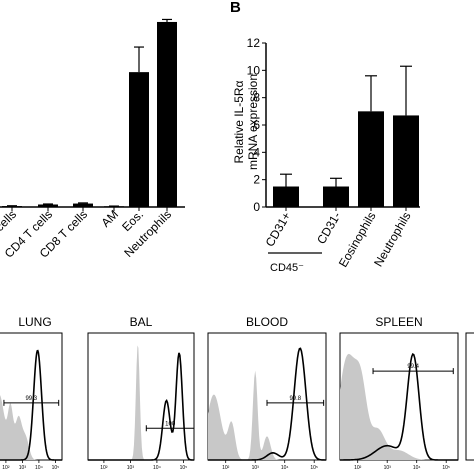  What do you see at coordinates (278, 230) in the screenshot?
I see `panel-b-category-label: CD31+` at bounding box center [278, 230].